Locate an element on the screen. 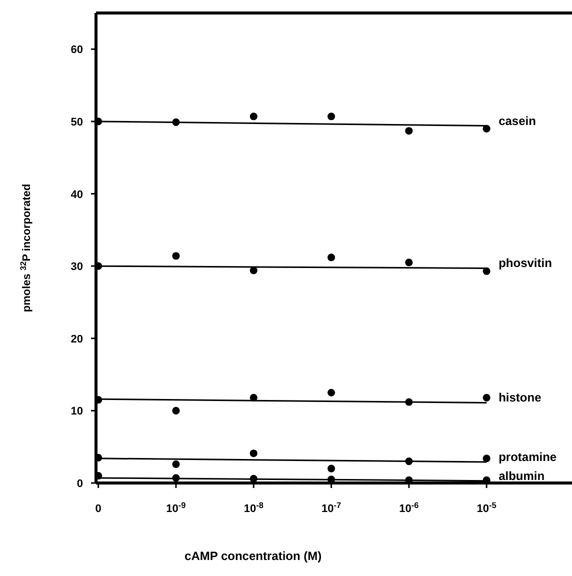 The width and height of the screenshot is (572, 576). x-tick-label: 10$^{-5}$ is located at coordinates (486, 507).